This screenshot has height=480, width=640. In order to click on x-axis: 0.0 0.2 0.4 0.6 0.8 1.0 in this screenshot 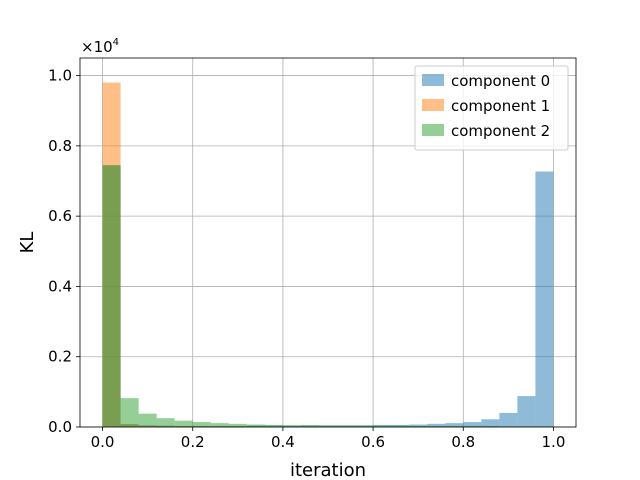, I will do `click(328, 439)`.